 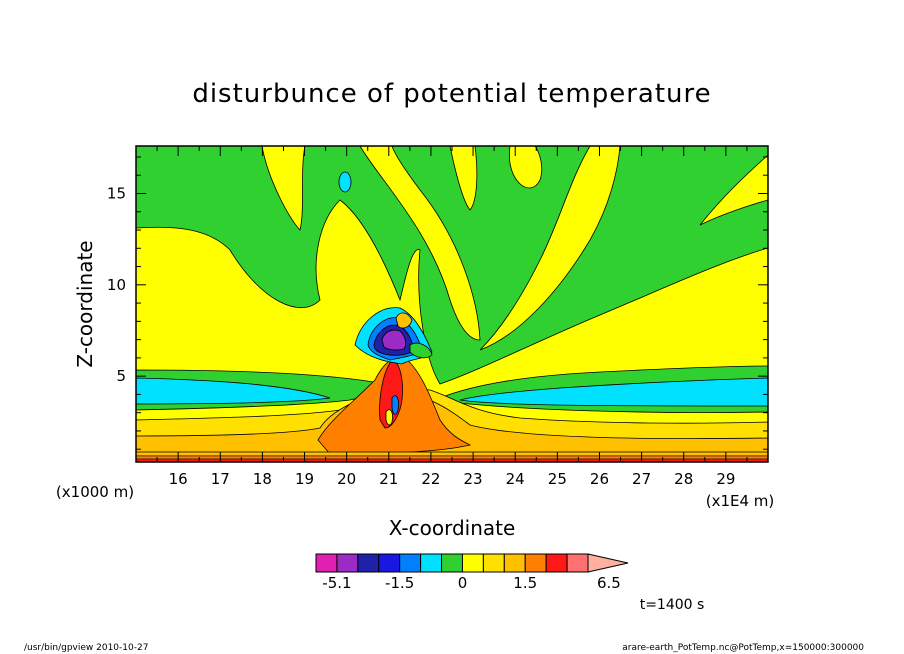 I want to click on y-tick-label: 5, so click(x=121, y=376).